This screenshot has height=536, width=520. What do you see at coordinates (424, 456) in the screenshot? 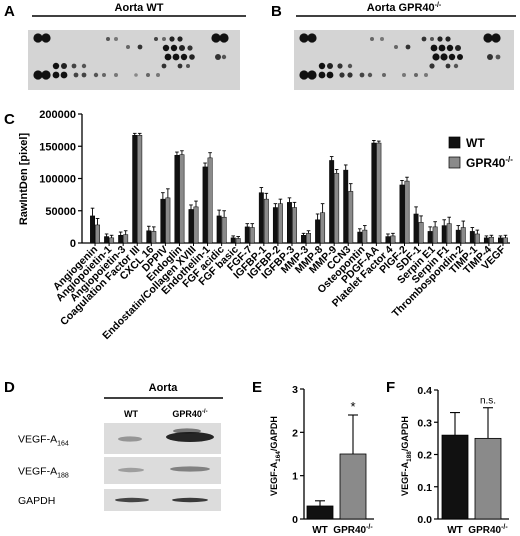
I see `chart-f-ytick-label: 0.2` at bounding box center [424, 456].